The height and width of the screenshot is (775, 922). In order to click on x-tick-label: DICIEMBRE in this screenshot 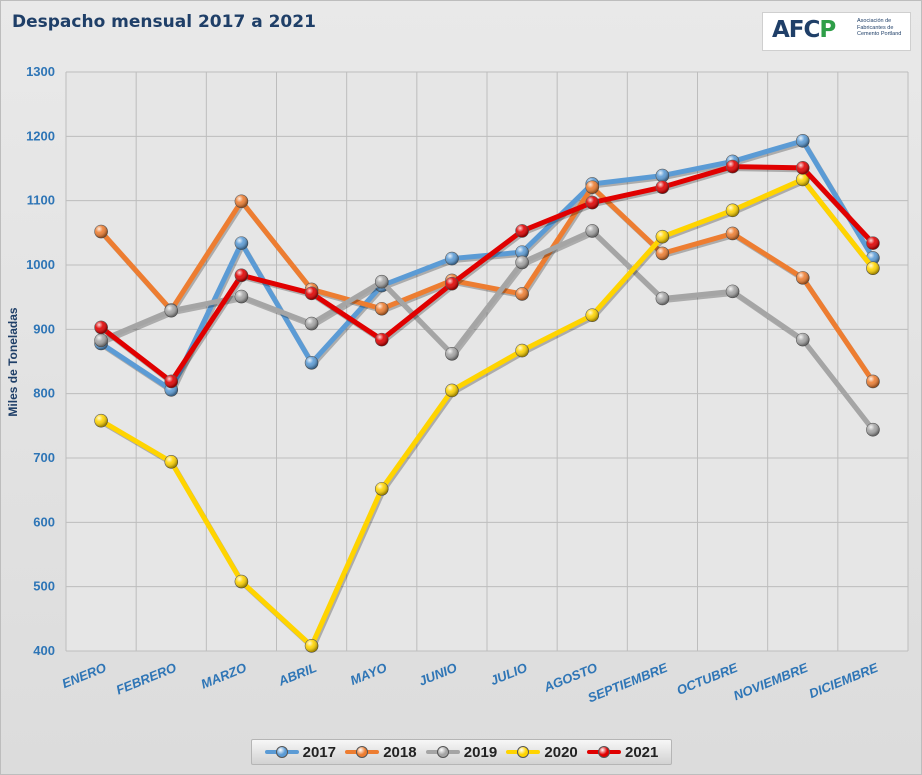, I will do `click(844, 680)`.